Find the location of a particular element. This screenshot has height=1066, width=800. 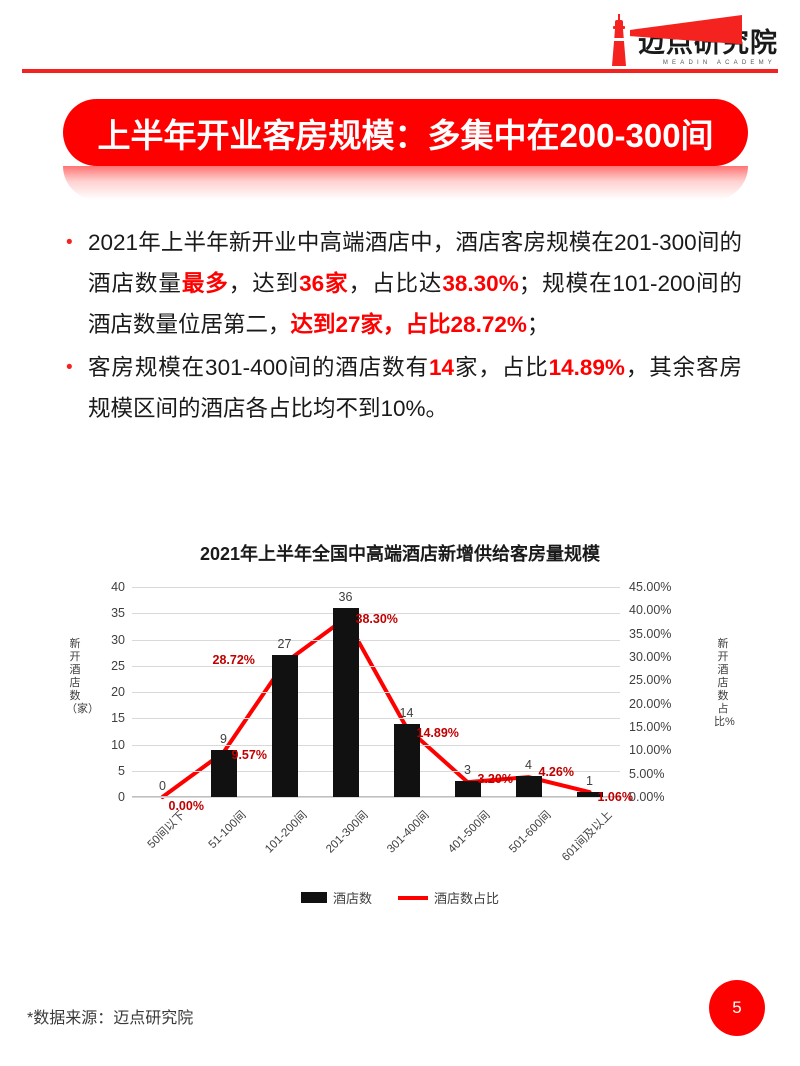

y-axis-left-tick: 40 is located at coordinates (118, 587).